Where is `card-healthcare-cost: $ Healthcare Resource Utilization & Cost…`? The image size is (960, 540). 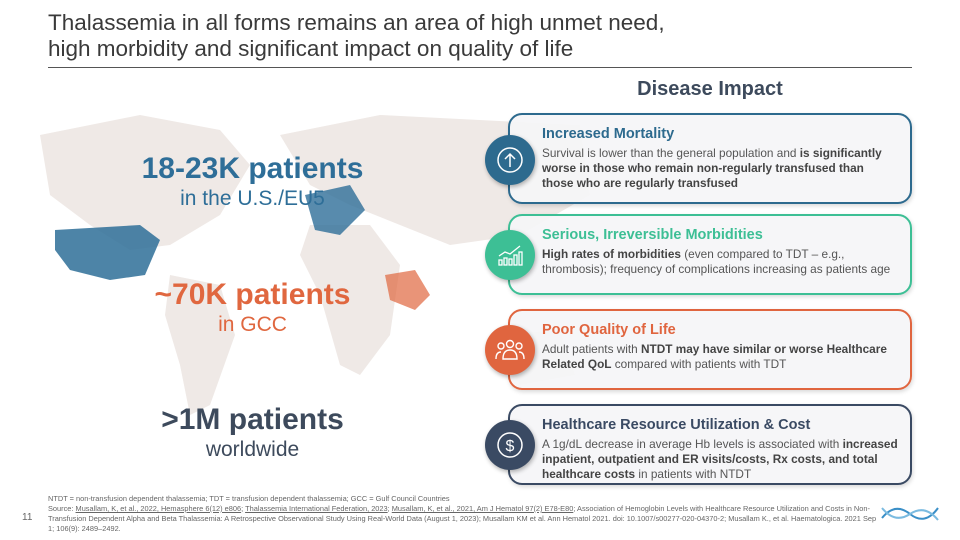 card-healthcare-cost: $ Healthcare Resource Utilization & Cost… is located at coordinates (698, 444).